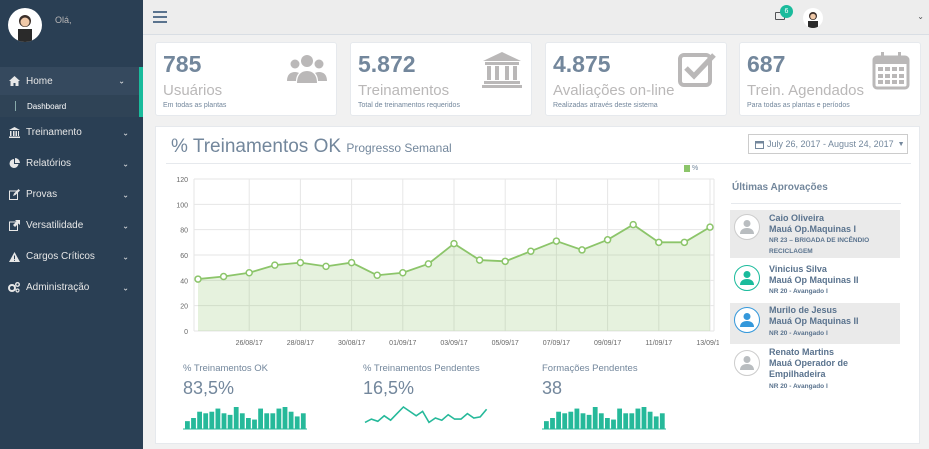 Image resolution: width=929 pixels, height=449 pixels. Describe the element at coordinates (71, 256) in the screenshot. I see `sidebar-item-cargos-criticos: Cargos Críticos ⌄` at that location.